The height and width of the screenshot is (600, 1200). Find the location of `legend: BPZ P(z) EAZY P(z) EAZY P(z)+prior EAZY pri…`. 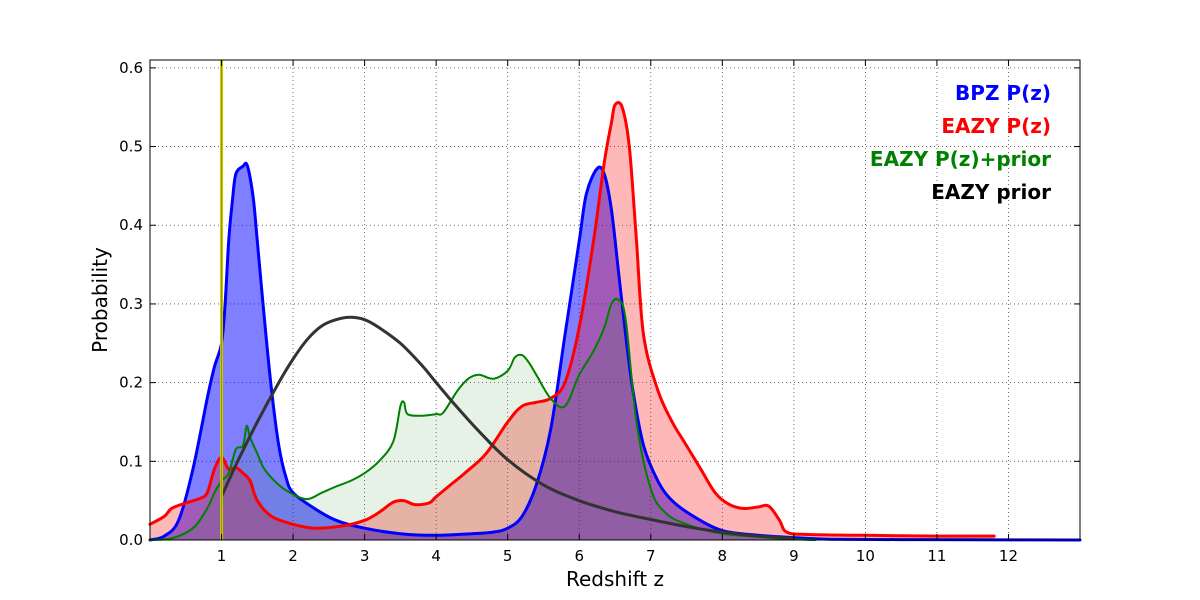

legend: BPZ P(z) EAZY P(z) EAZY P(z)+prior EAZY pri… is located at coordinates (960, 142).